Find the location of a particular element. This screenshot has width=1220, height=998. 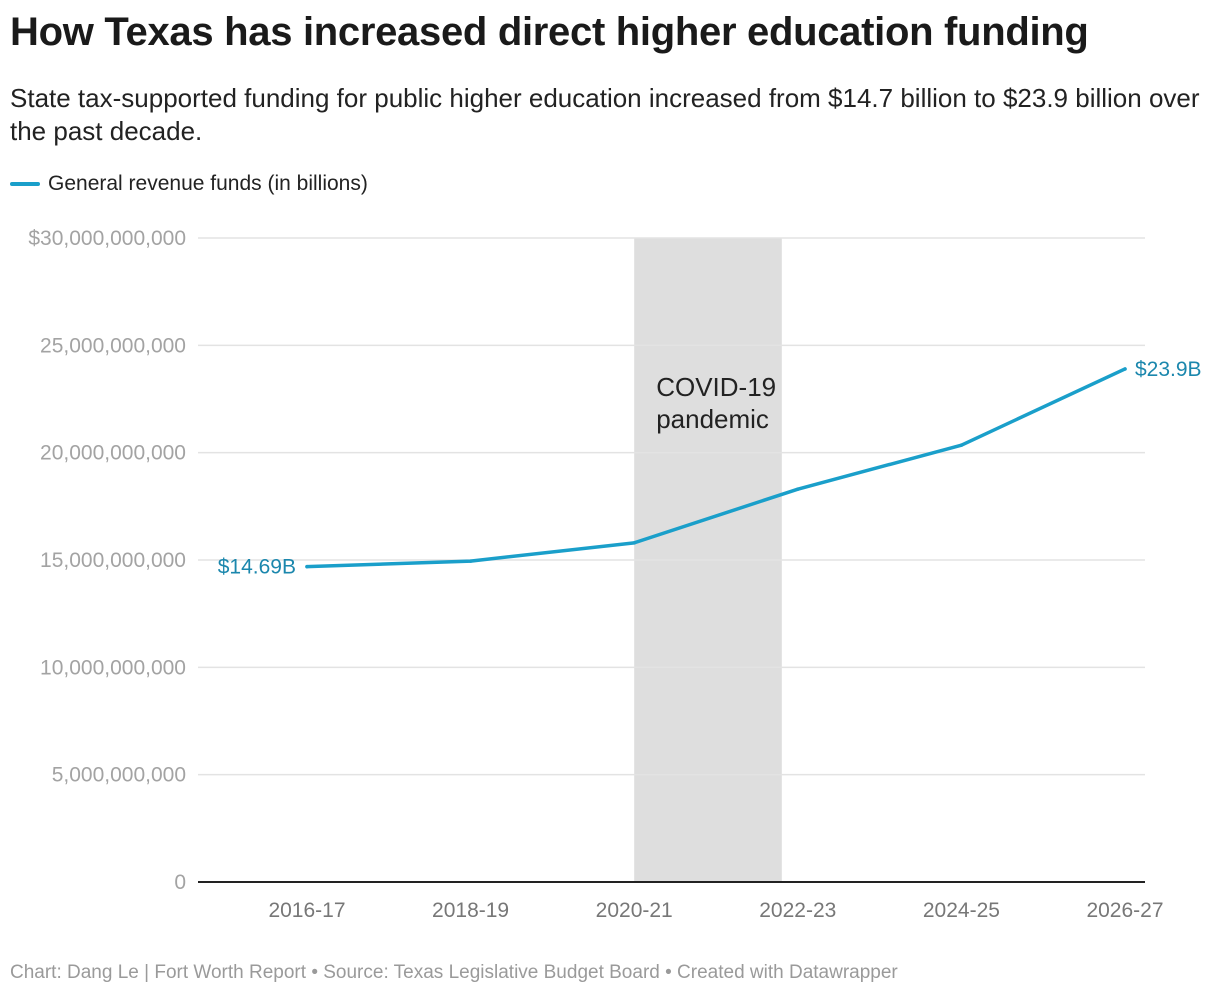

x-tick-label: 2018-19 is located at coordinates (470, 910).